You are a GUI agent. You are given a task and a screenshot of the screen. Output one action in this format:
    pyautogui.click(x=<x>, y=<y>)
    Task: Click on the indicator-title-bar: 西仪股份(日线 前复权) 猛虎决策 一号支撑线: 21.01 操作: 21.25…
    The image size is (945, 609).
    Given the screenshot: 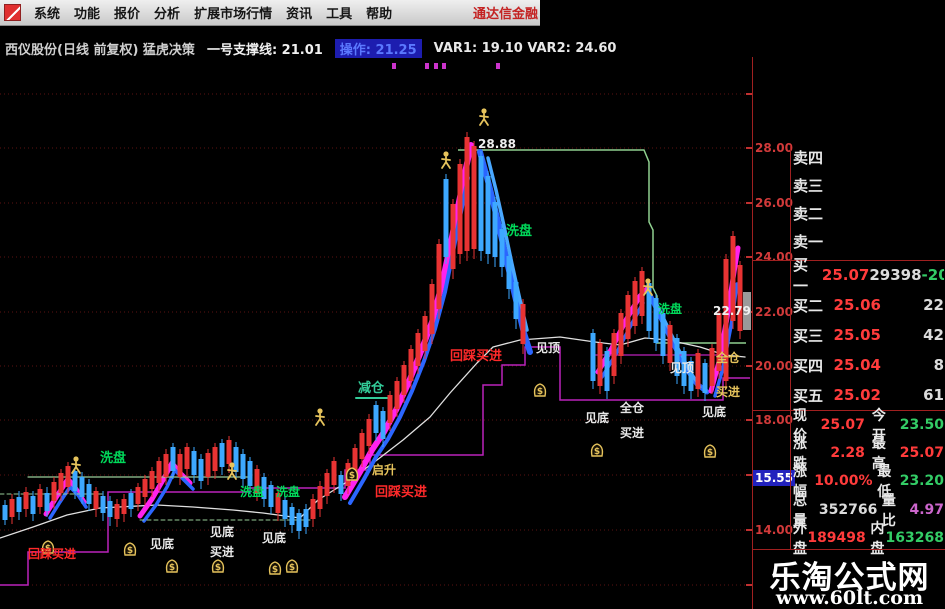 What is the action you would take?
    pyautogui.click(x=311, y=48)
    